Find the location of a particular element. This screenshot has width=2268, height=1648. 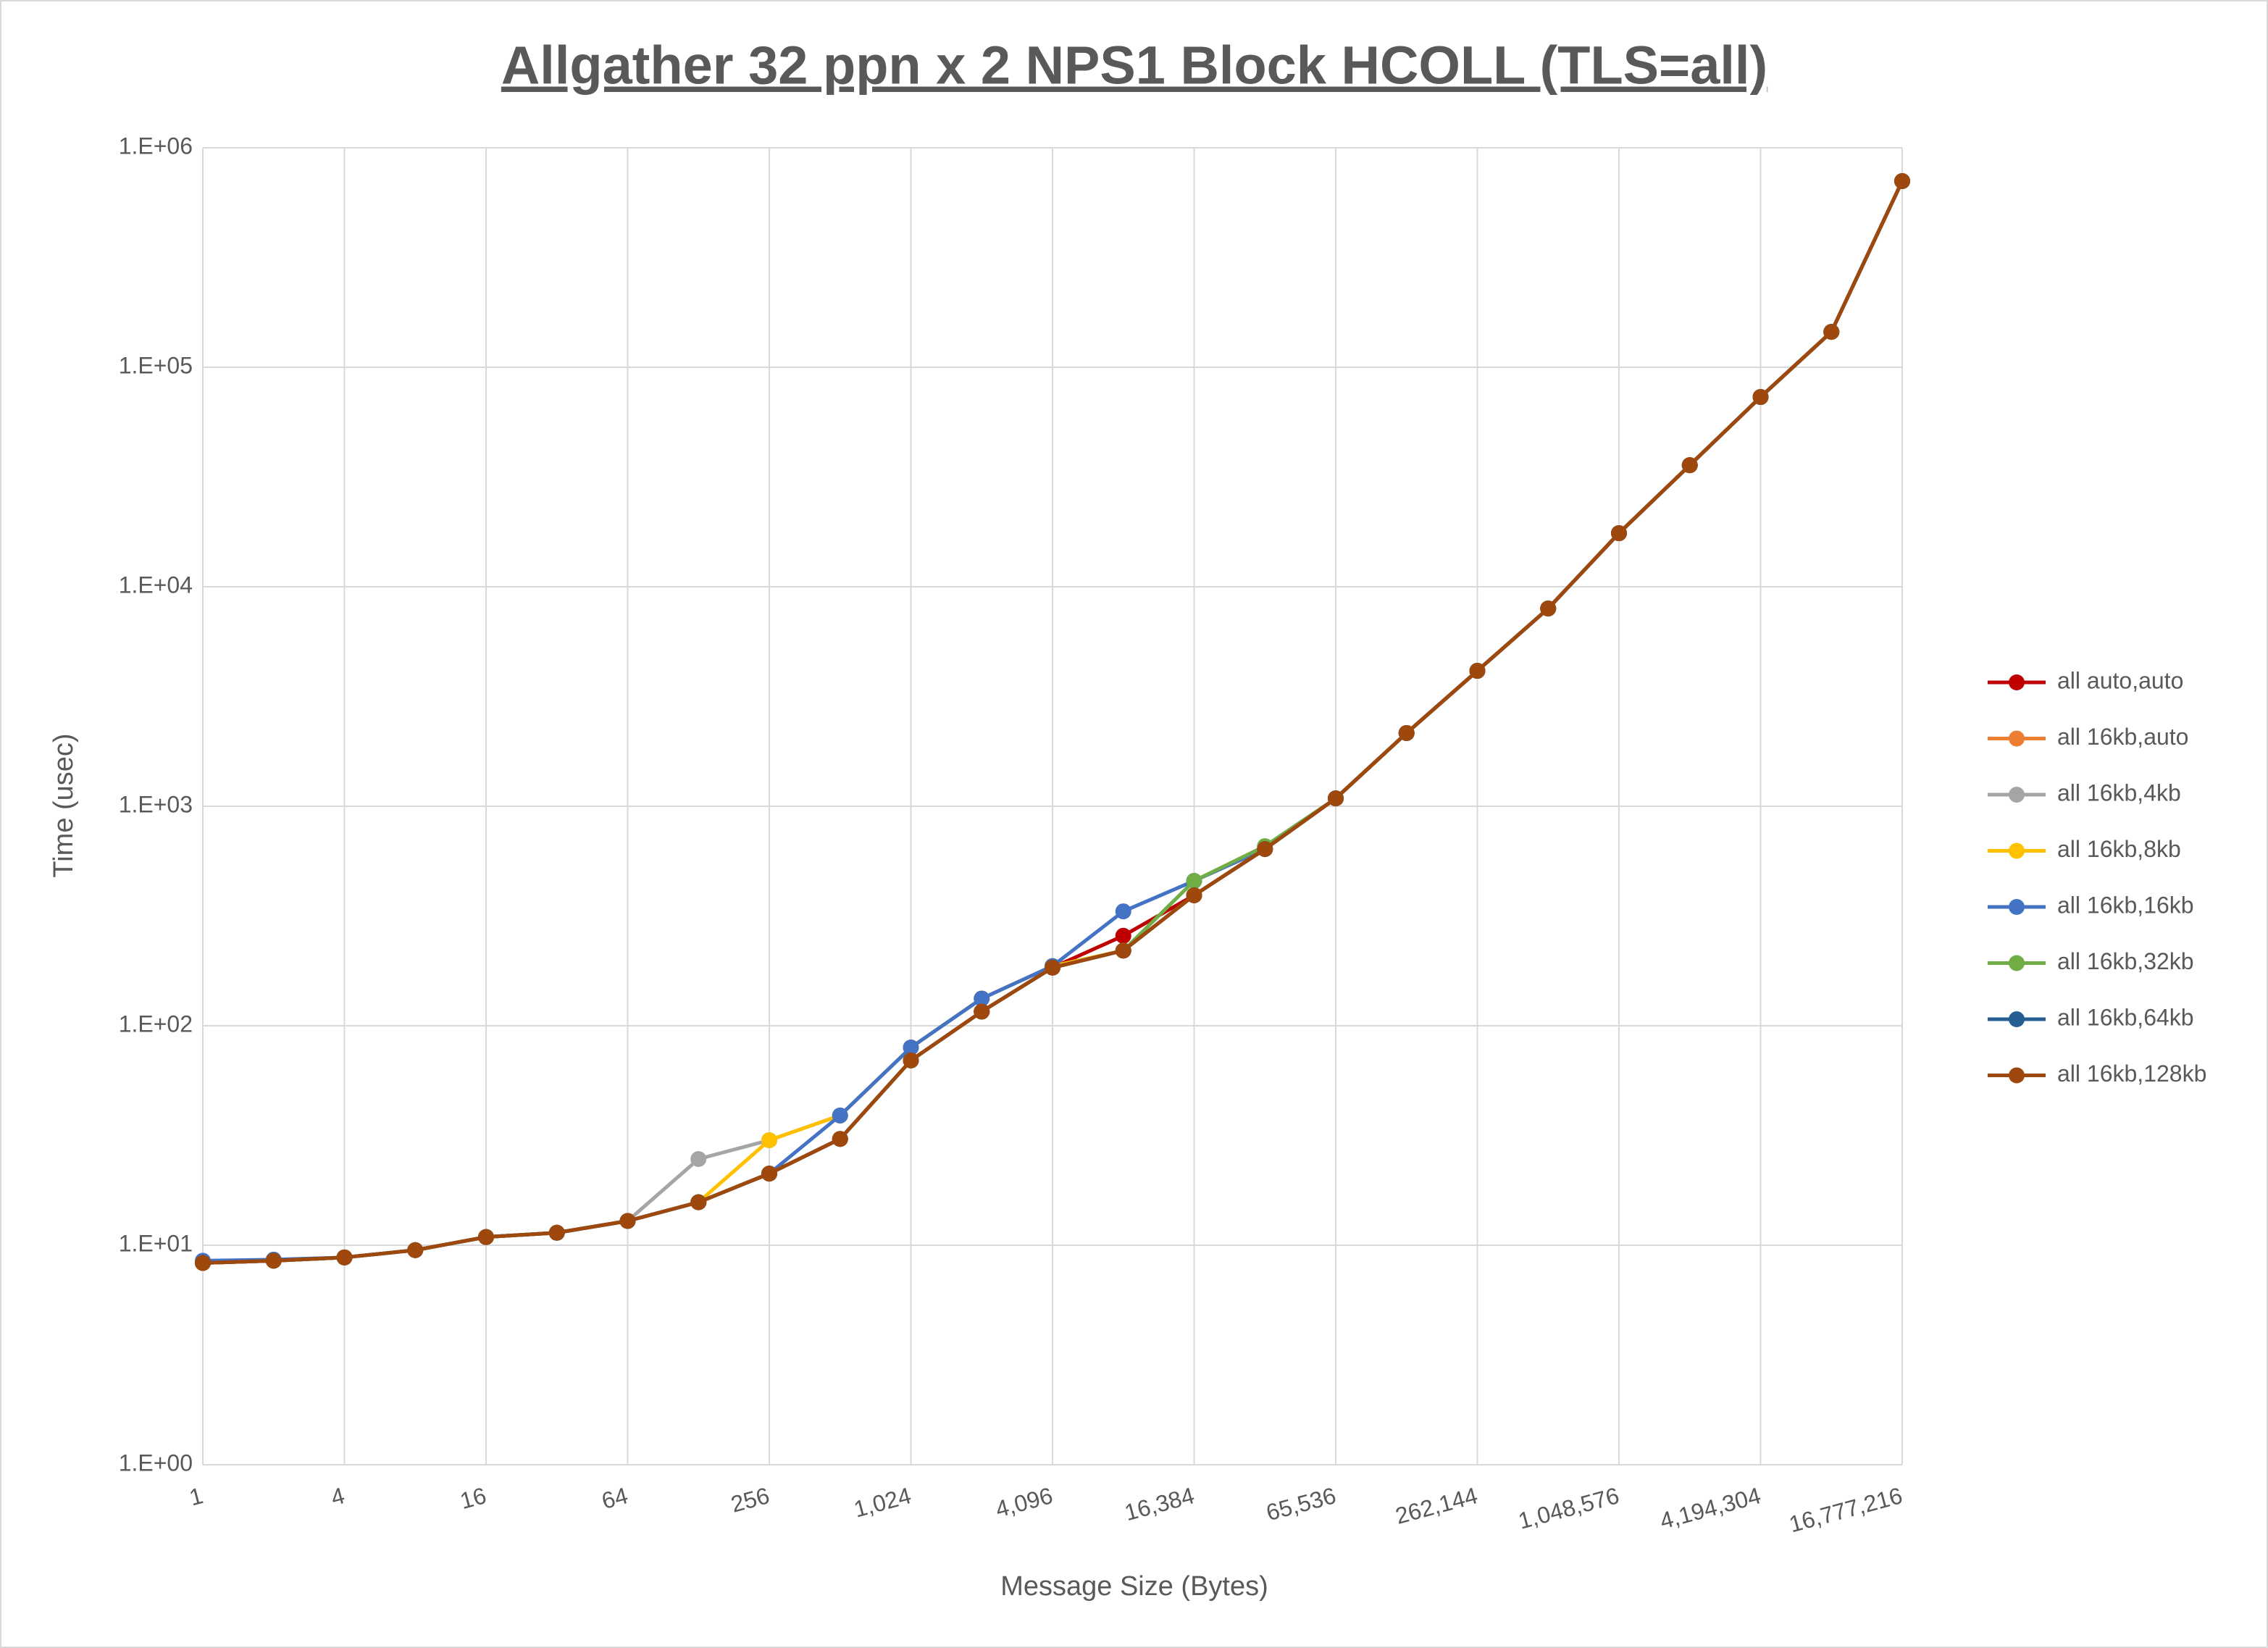

y-tick-label: 1.E+02 is located at coordinates (156, 1024).